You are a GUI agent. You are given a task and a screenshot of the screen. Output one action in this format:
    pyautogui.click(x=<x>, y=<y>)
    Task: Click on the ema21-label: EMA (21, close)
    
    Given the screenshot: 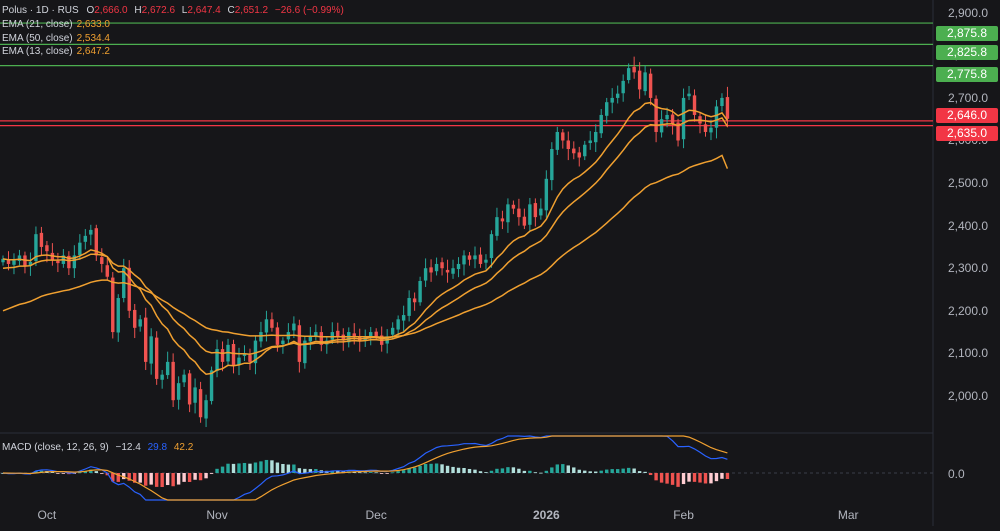 What is the action you would take?
    pyautogui.click(x=37, y=24)
    